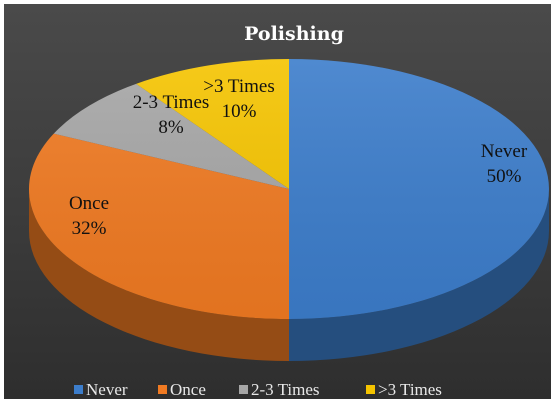  Describe the element at coordinates (162, 389) in the screenshot. I see `legend-swatch-once` at that location.